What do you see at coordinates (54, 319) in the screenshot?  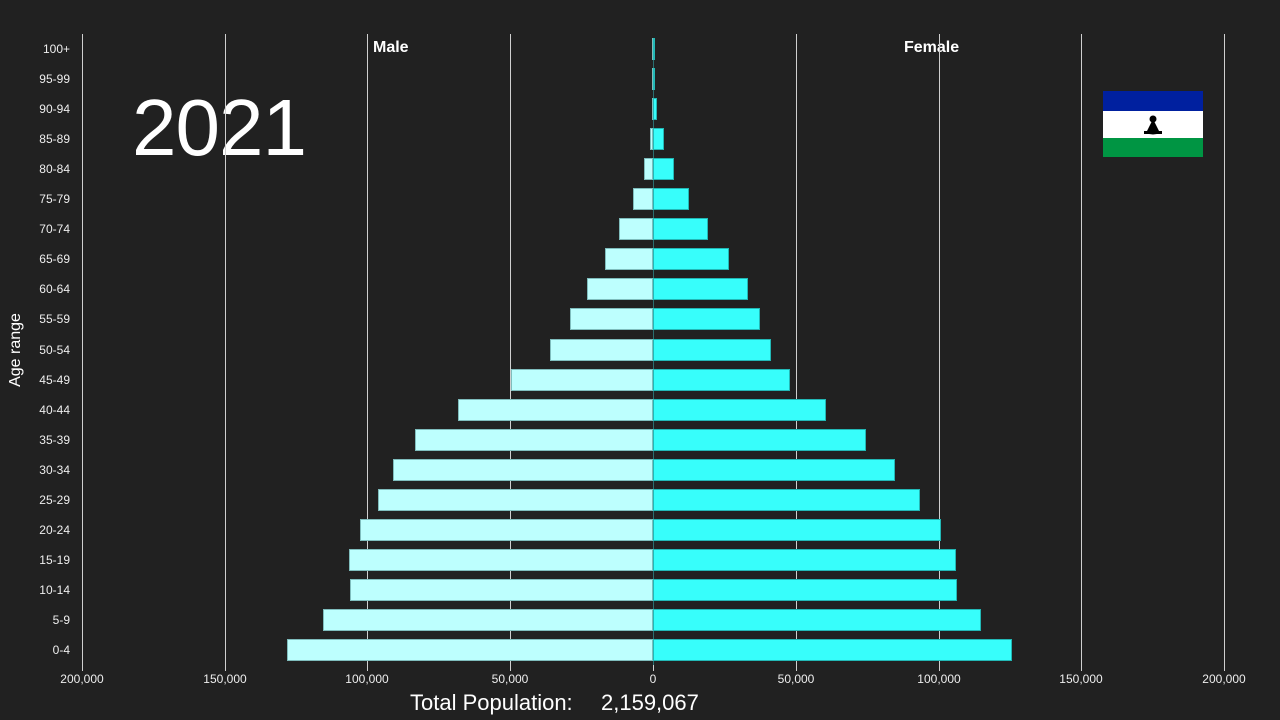 I see `y-tick-label: 55-59` at bounding box center [54, 319].